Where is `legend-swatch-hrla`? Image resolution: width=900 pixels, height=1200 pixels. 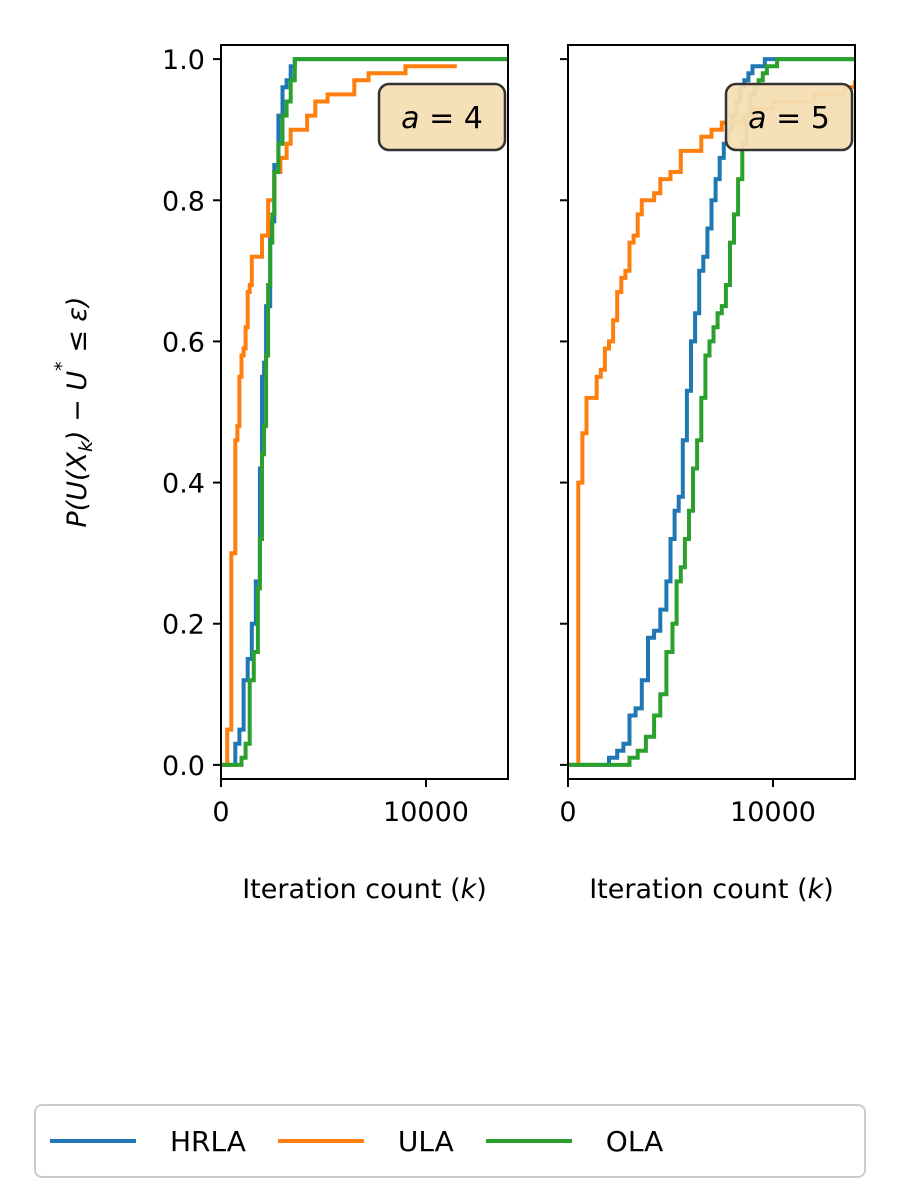
legend-swatch-hrla is located at coordinates (93, 1141).